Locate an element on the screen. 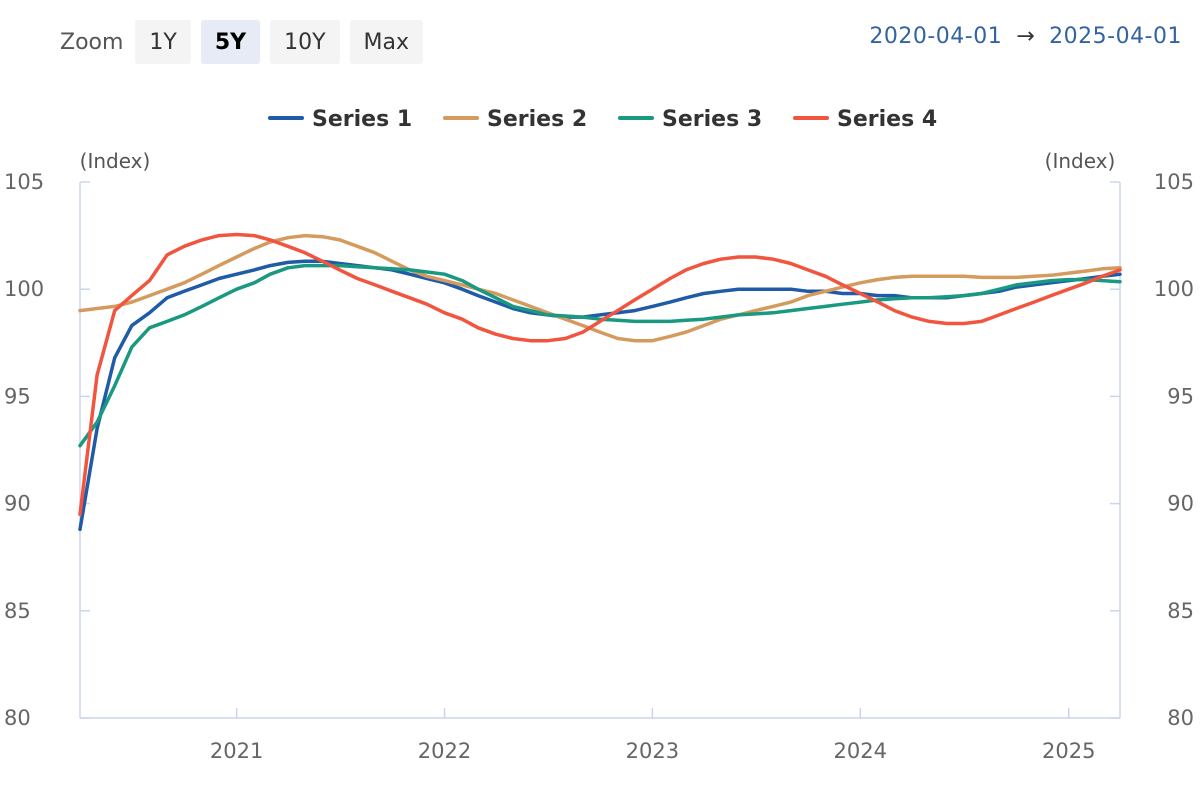  x-tick-label: 2025 is located at coordinates (1068, 751).